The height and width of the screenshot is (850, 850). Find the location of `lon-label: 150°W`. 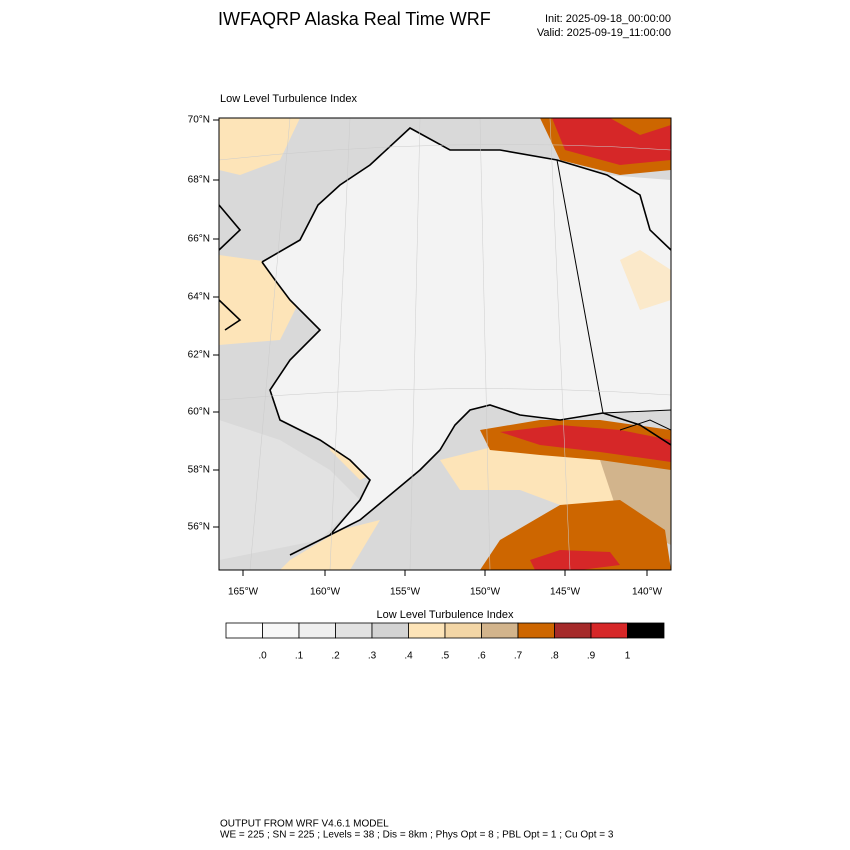

lon-label: 150°W is located at coordinates (485, 592).